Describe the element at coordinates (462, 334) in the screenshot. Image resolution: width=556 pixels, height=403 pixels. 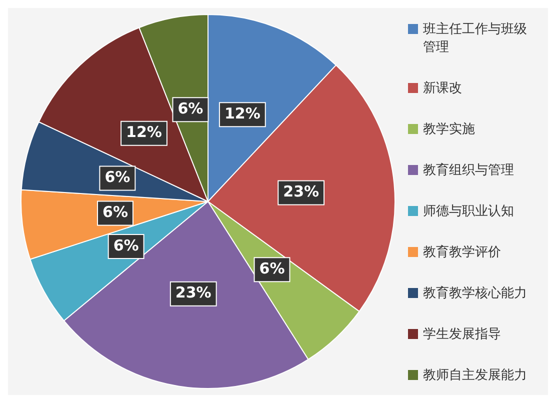
I see `legend-label: 学生发展指导` at that location.